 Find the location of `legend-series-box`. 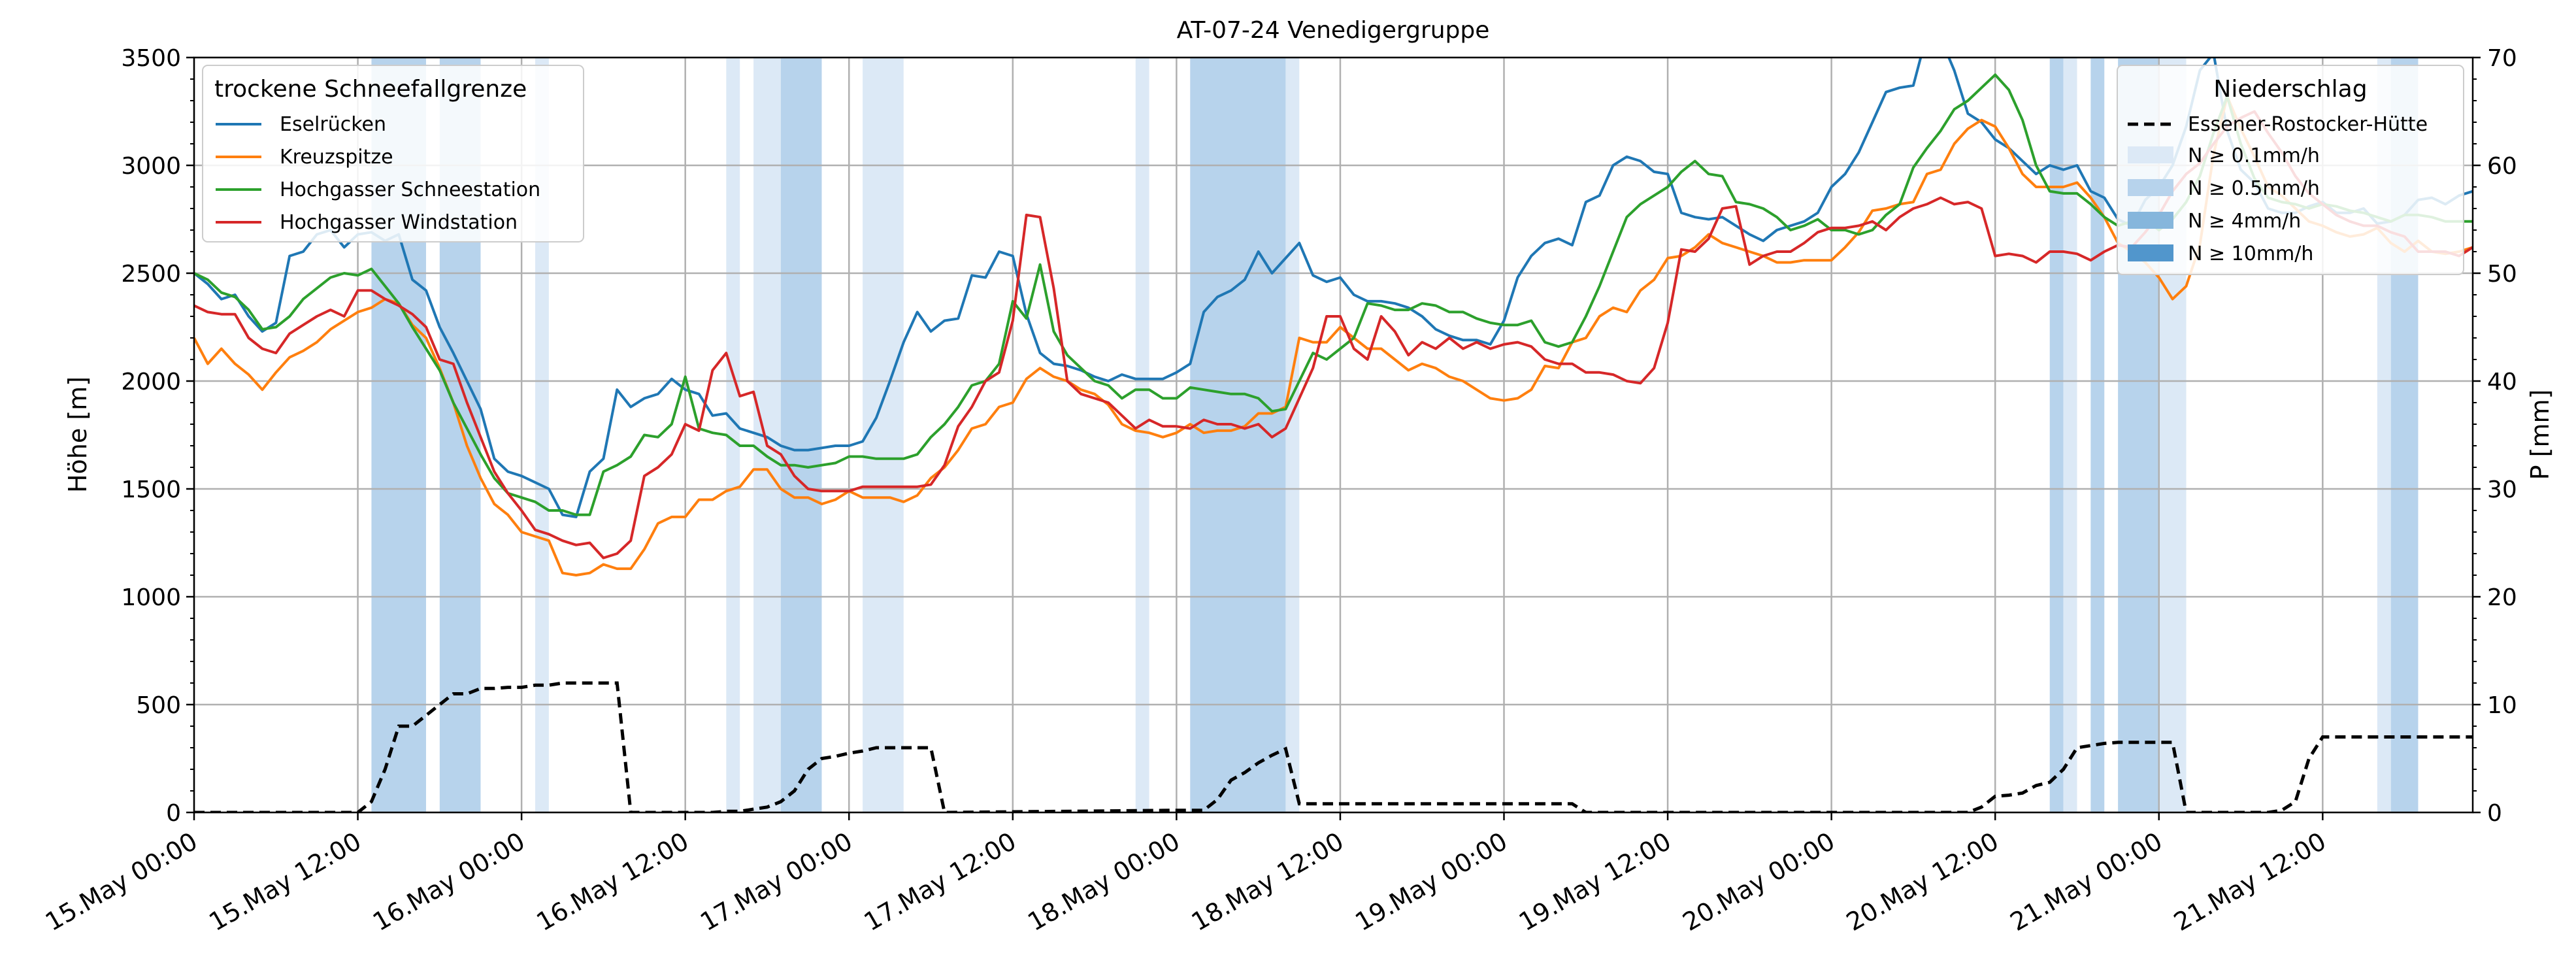

legend-series-box is located at coordinates (393, 153).